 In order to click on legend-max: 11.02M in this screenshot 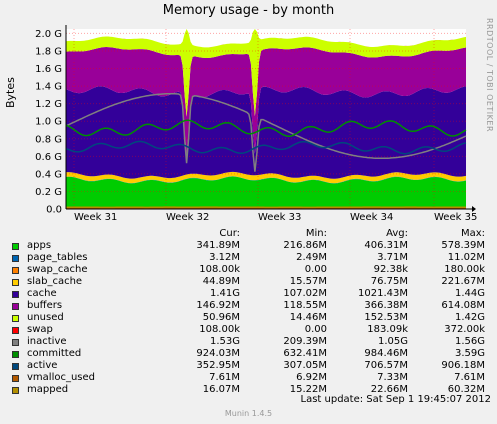, I will do `click(466, 257)`.